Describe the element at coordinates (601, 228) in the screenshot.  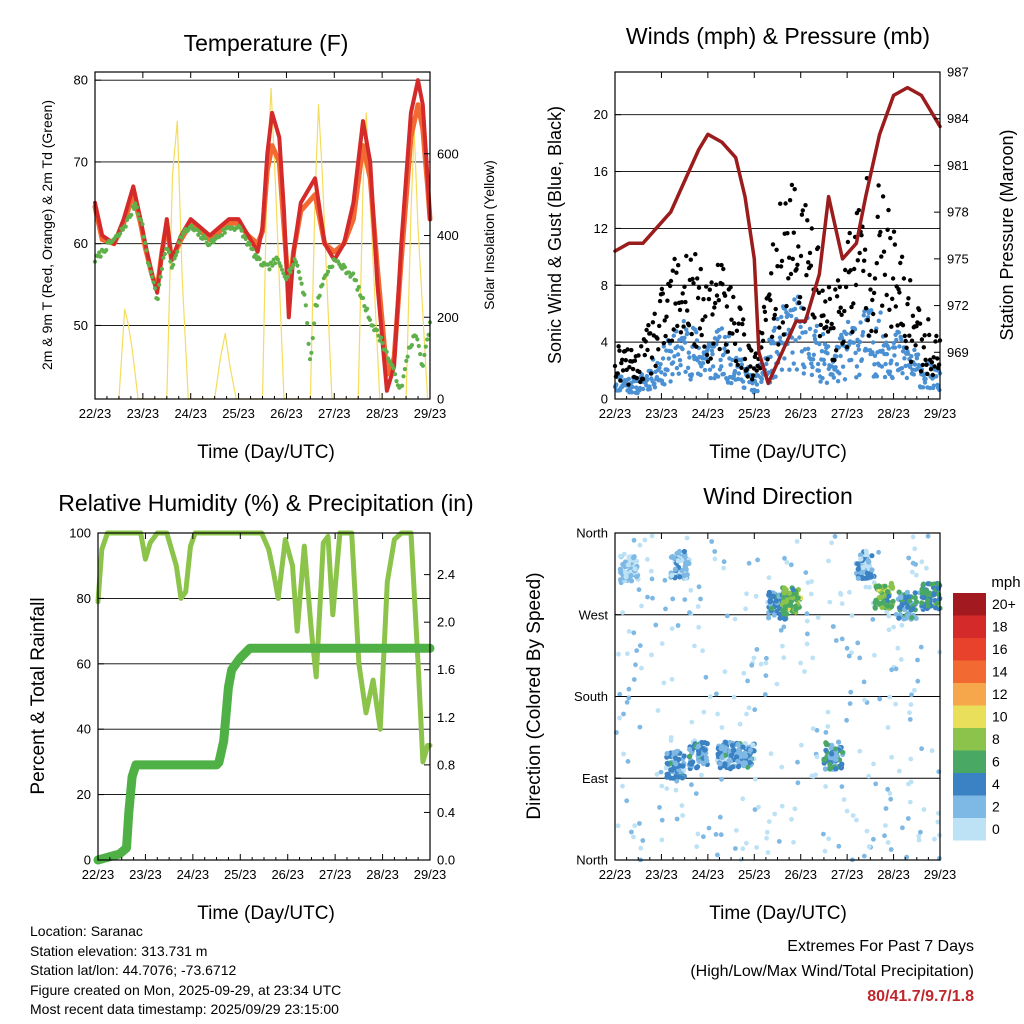
I see `y-tick-label: 12` at that location.